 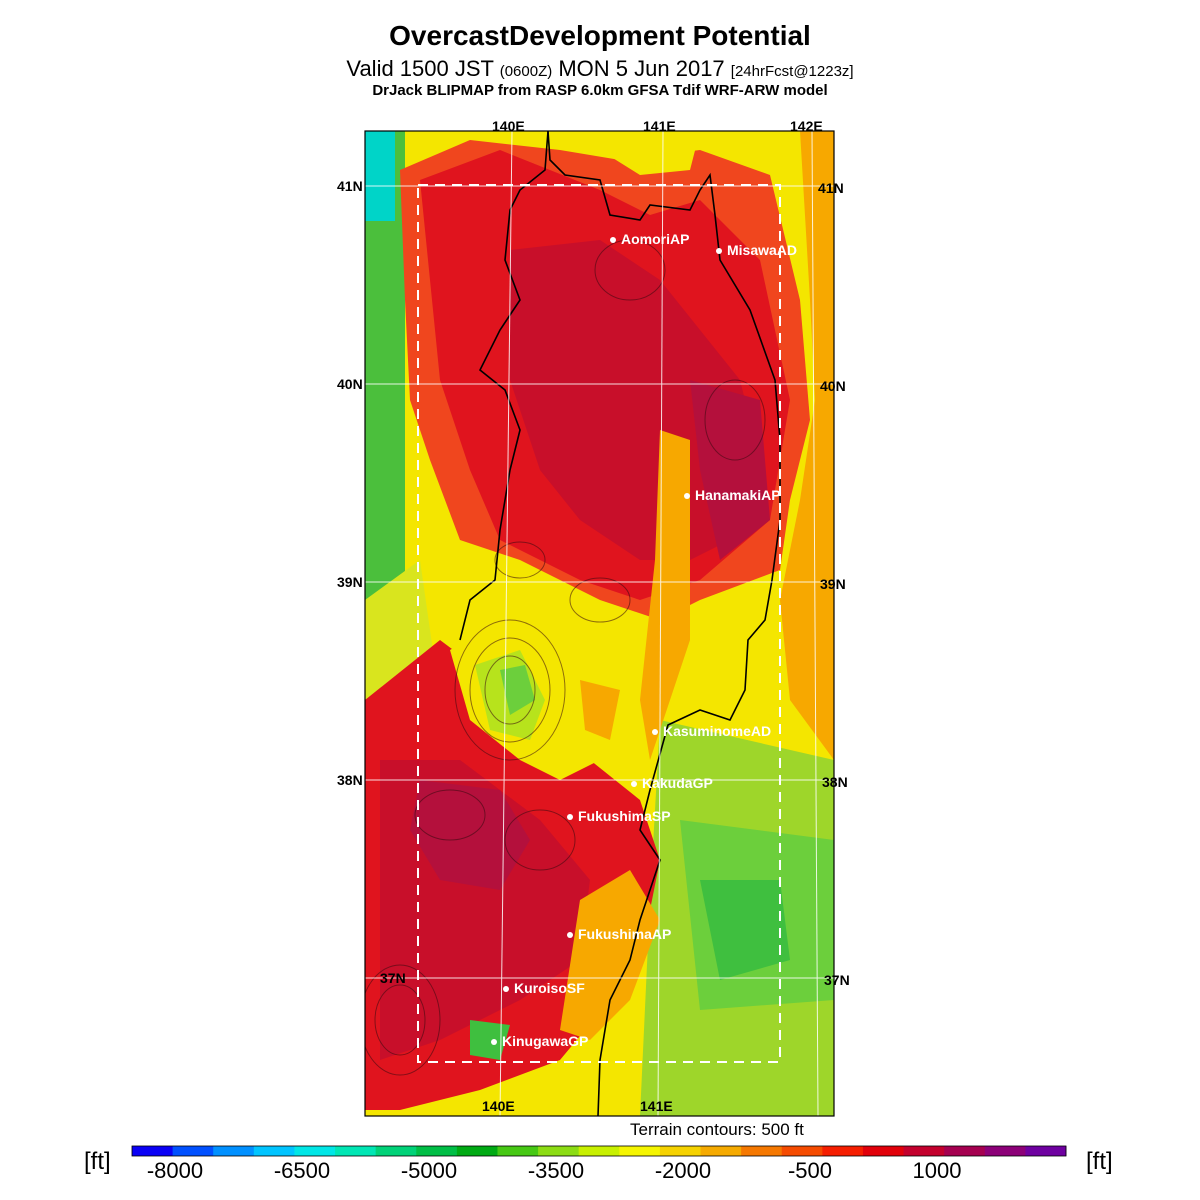 What do you see at coordinates (833, 386) in the screenshot?
I see `lat-label-40n-right: 40N` at bounding box center [833, 386].